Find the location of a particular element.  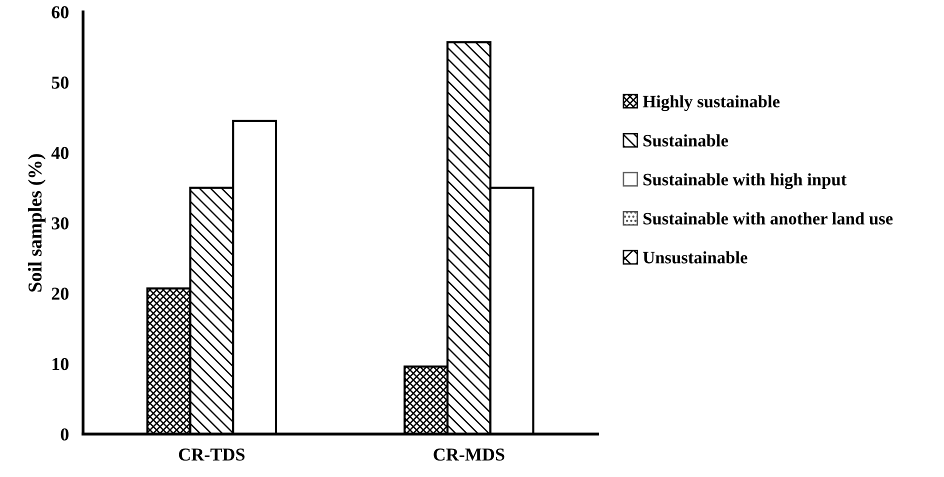

legend-label: Highly sustainable is located at coordinates (711, 103).